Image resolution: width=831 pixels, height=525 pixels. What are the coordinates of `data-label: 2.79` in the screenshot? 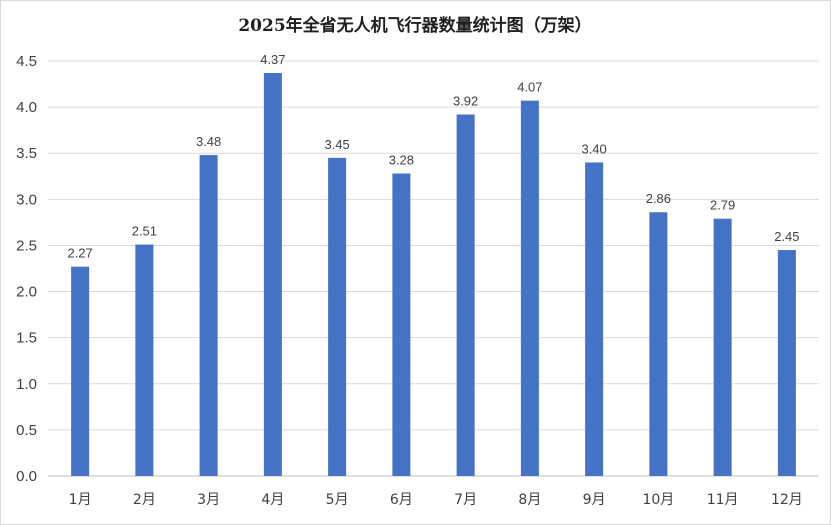 It's located at (722, 205).